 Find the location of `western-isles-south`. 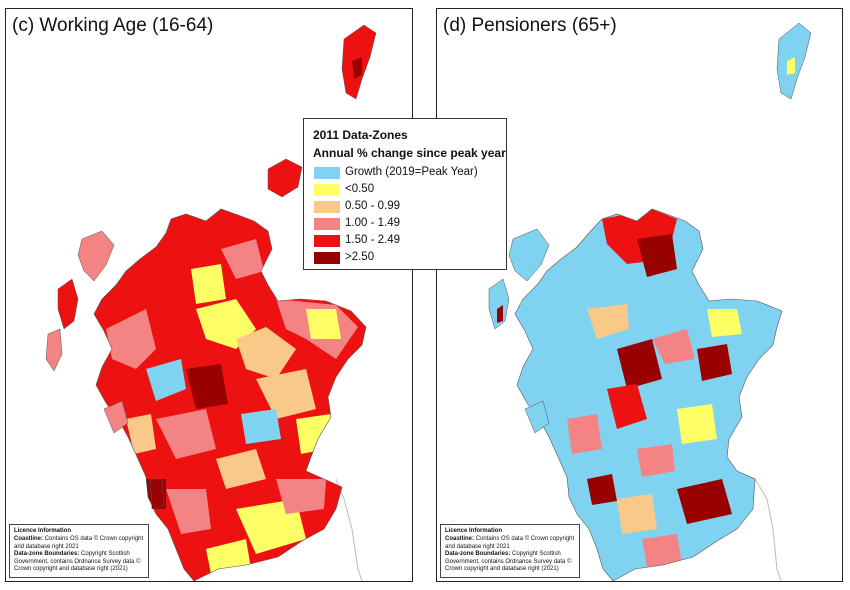

western-isles-south is located at coordinates (54, 350).